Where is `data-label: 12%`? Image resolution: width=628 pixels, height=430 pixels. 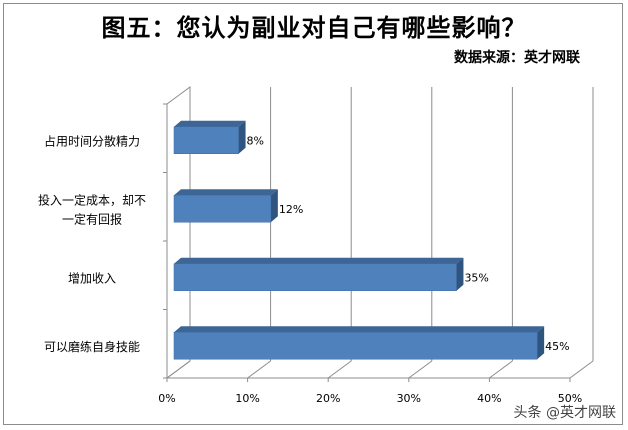 data-label: 12% is located at coordinates (291, 209).